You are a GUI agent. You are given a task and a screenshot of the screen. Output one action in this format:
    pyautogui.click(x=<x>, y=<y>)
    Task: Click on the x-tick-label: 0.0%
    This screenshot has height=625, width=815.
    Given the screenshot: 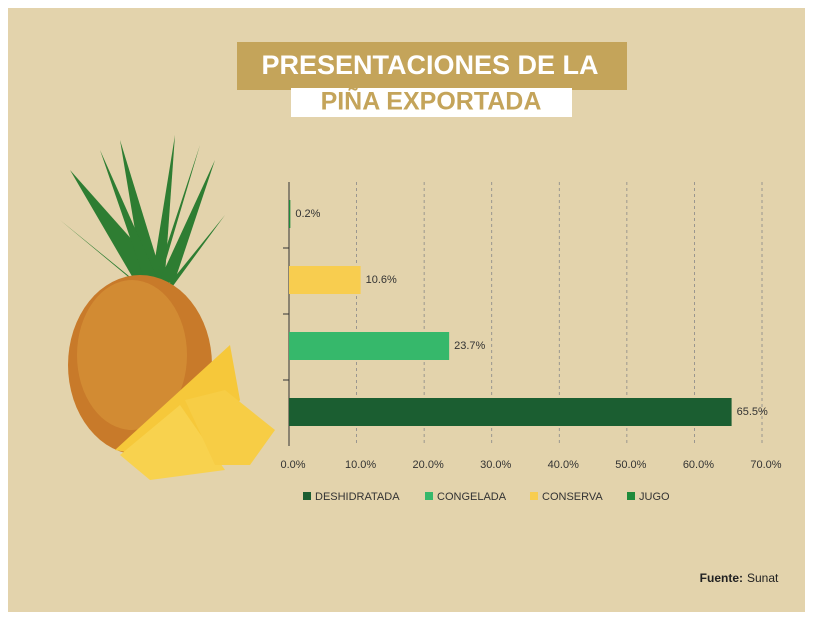 What is the action you would take?
    pyautogui.click(x=292, y=465)
    